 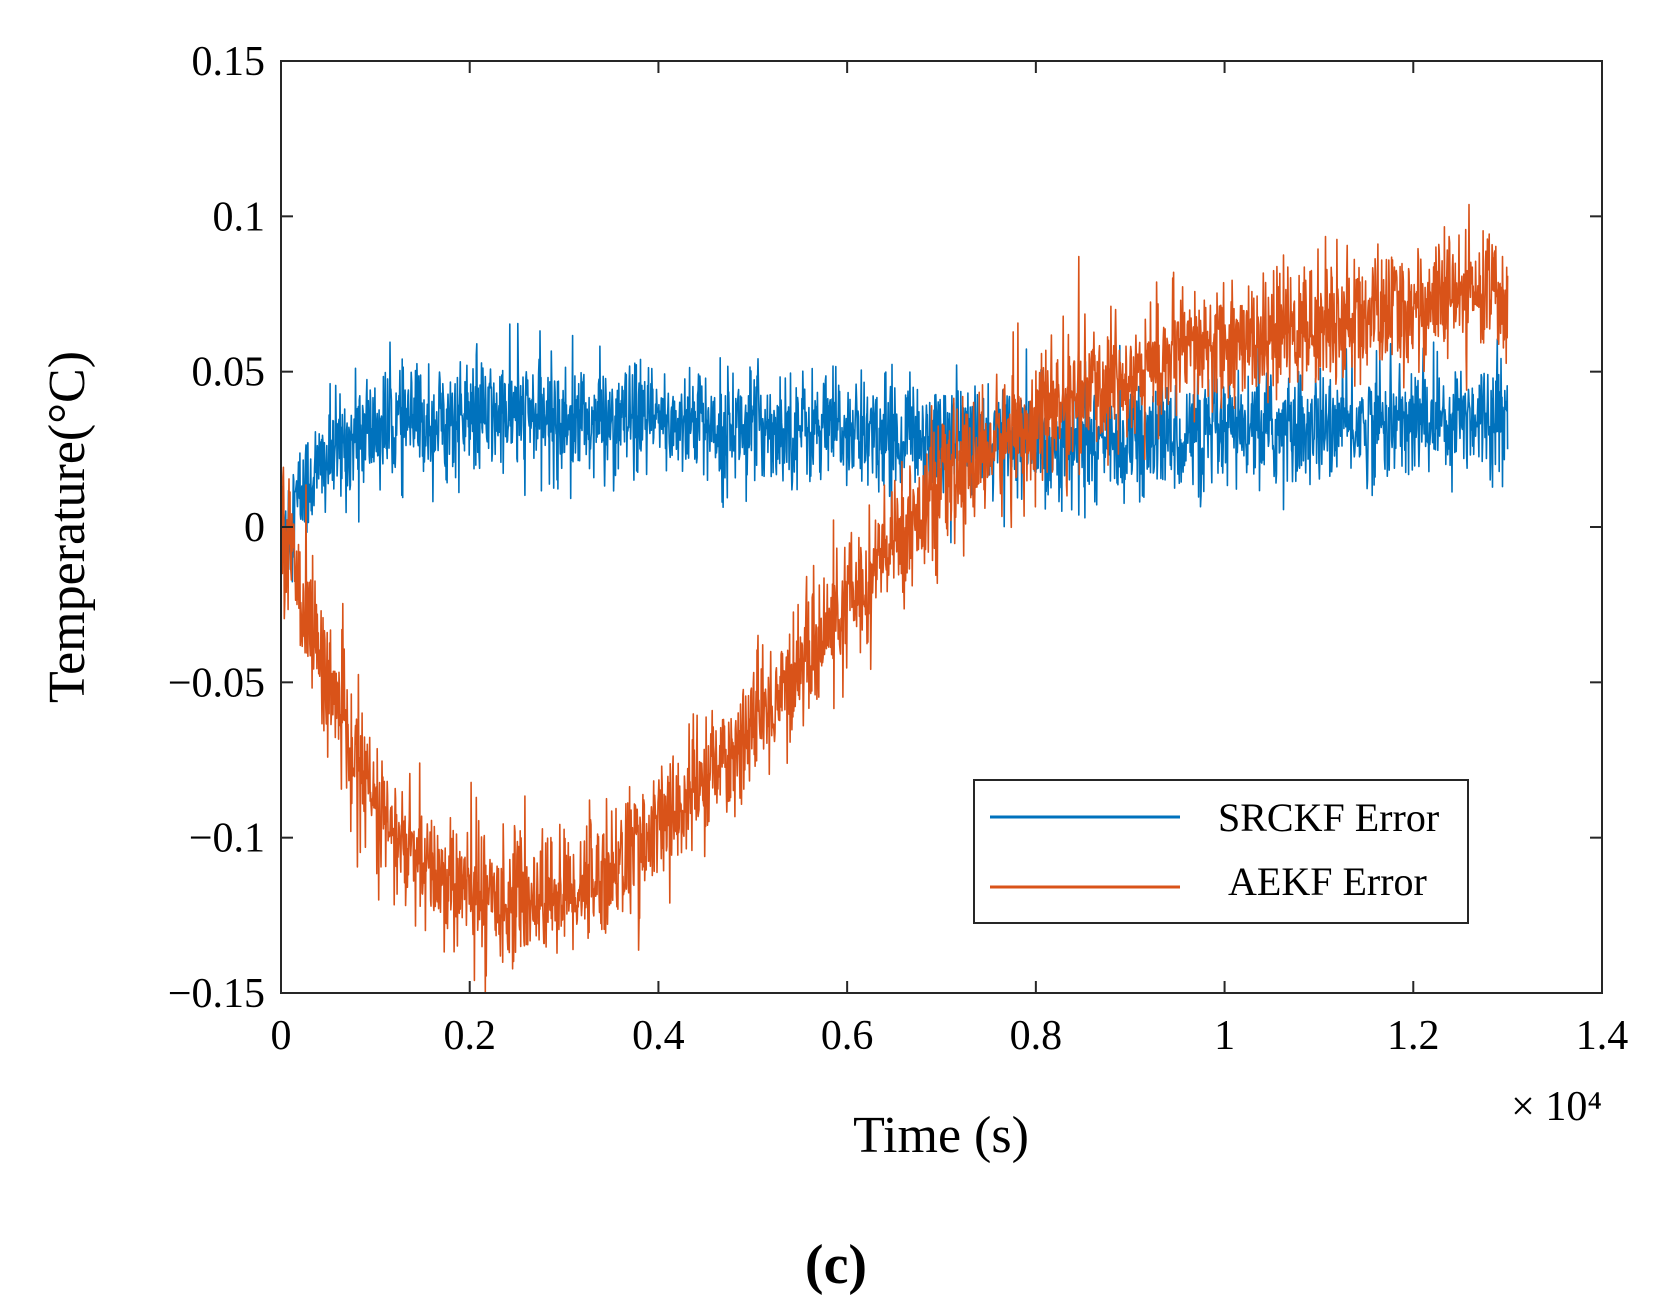 What do you see at coordinates (941, 1135) in the screenshot?
I see `x-axis-label: Time (s)` at bounding box center [941, 1135].